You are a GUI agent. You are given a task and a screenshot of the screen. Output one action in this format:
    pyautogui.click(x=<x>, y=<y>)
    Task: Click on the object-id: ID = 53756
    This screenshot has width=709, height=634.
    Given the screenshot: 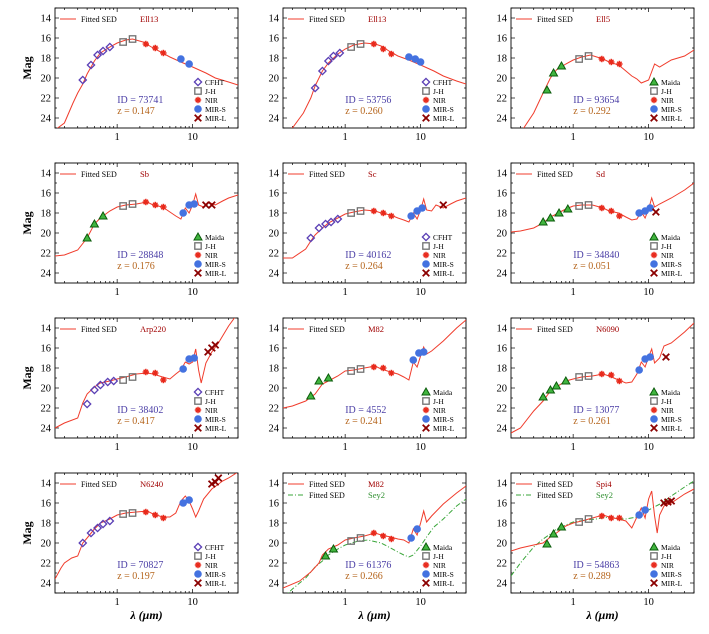 What is the action you would take?
    pyautogui.click(x=368, y=100)
    